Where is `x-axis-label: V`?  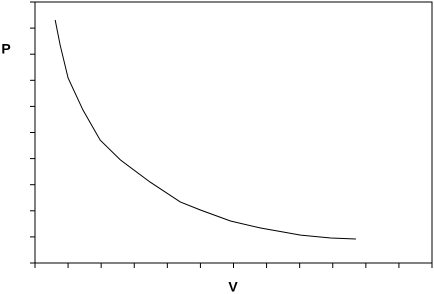
x-axis-label: V is located at coordinates (233, 286).